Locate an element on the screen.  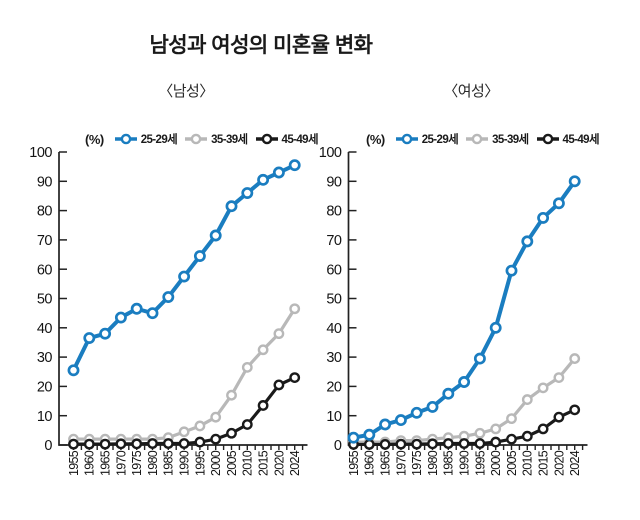
x-tick-label: 1960 is located at coordinates (370, 463).